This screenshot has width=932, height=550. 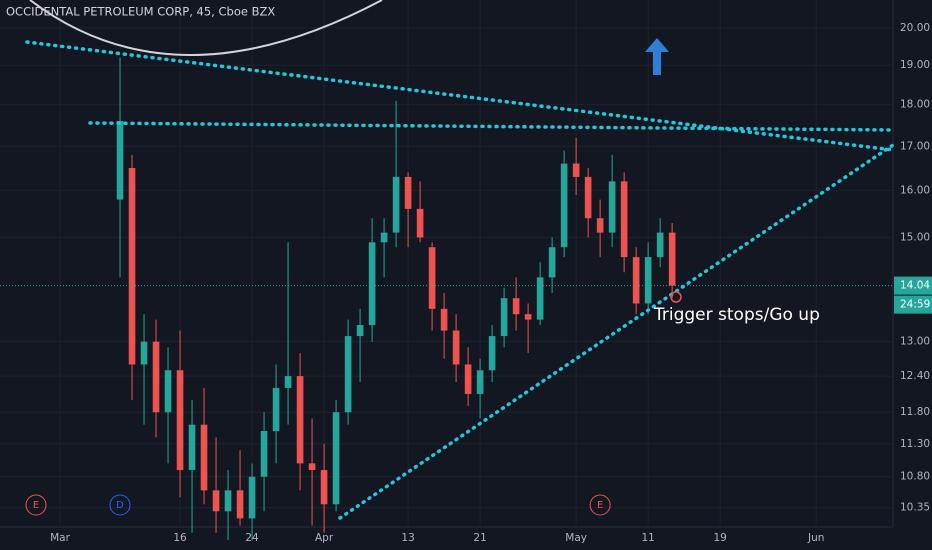 I want to click on circle-drawing, so click(x=206, y=28).